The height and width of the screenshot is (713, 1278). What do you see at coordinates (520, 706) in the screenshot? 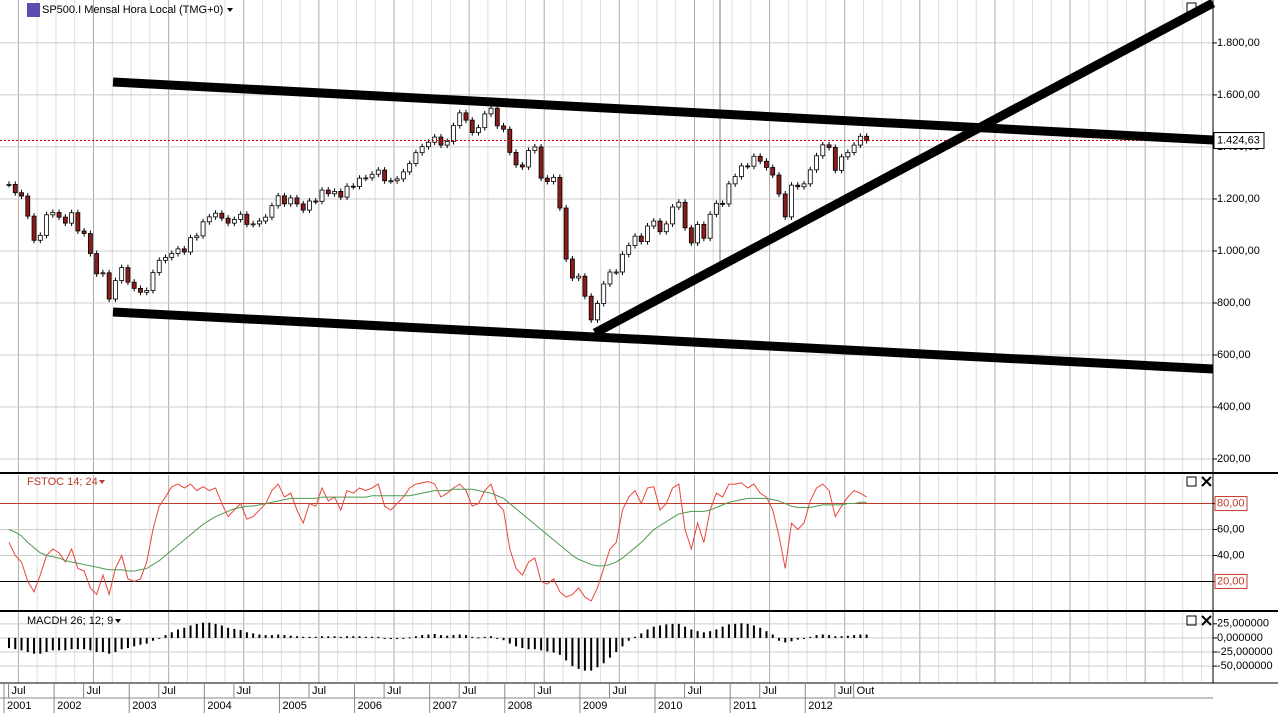
I see `year-label: 2008` at bounding box center [520, 706].